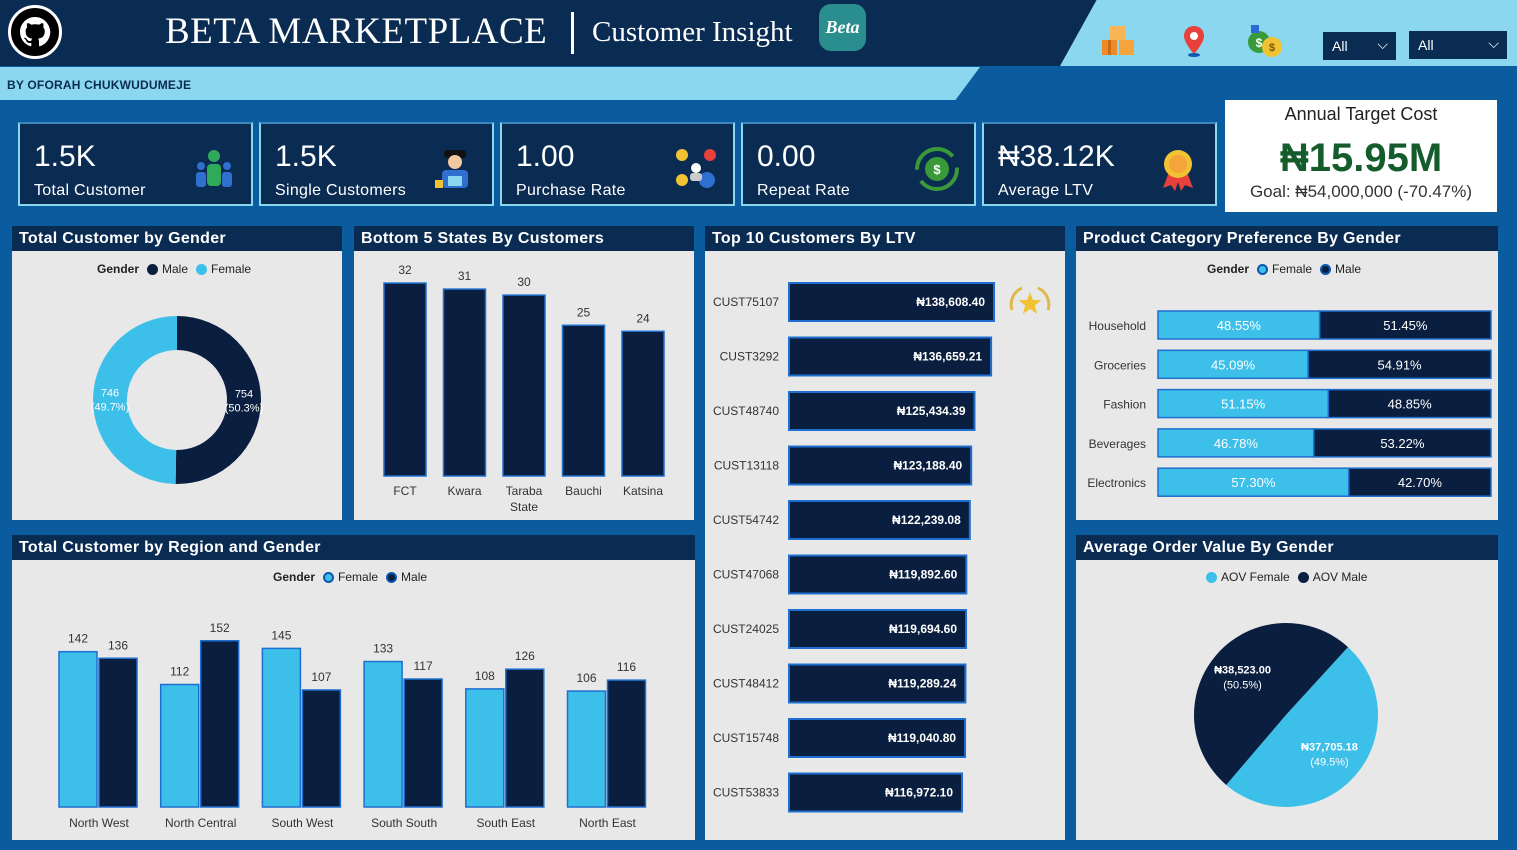 This screenshot has width=1517, height=850. Describe the element at coordinates (1340, 46) in the screenshot. I see `slicer-1-value: All` at that location.